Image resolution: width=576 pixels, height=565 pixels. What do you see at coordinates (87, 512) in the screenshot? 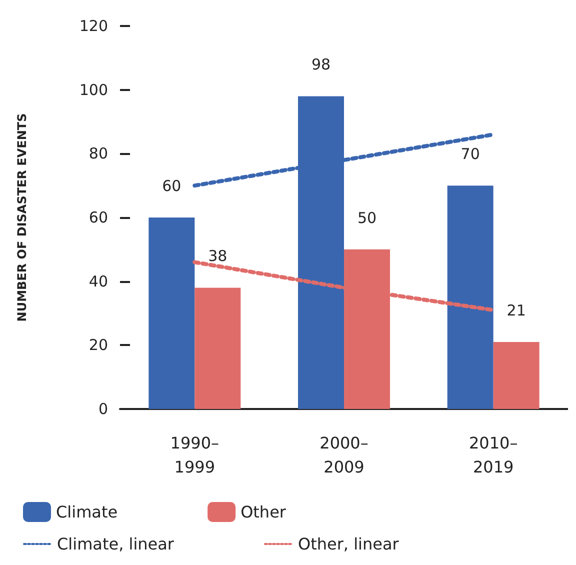
I see `legend-label: Climate` at bounding box center [87, 512].